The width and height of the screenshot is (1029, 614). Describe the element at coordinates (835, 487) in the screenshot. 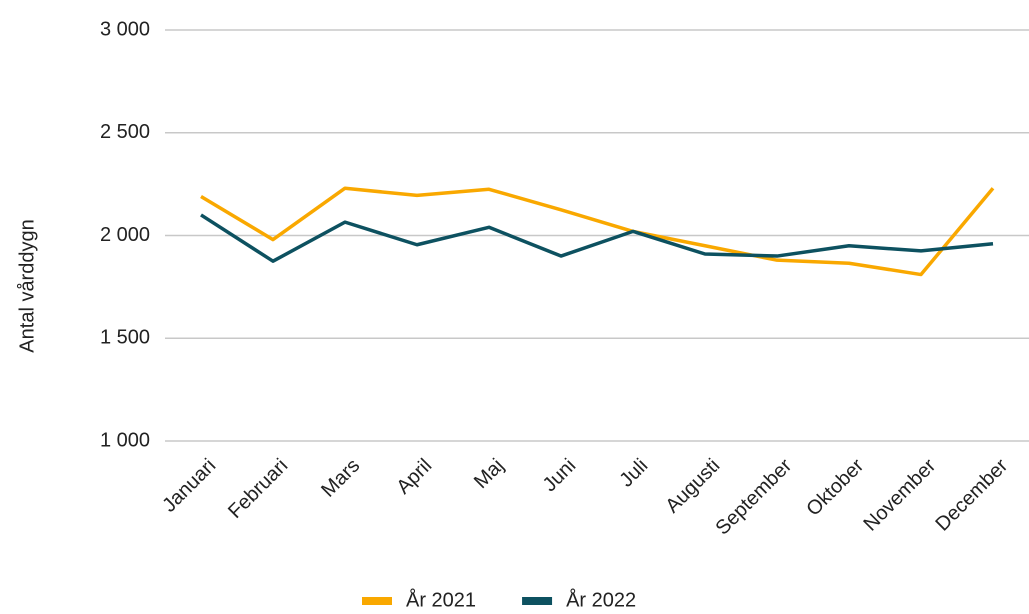

I see `x-tick-label: Oktober` at that location.